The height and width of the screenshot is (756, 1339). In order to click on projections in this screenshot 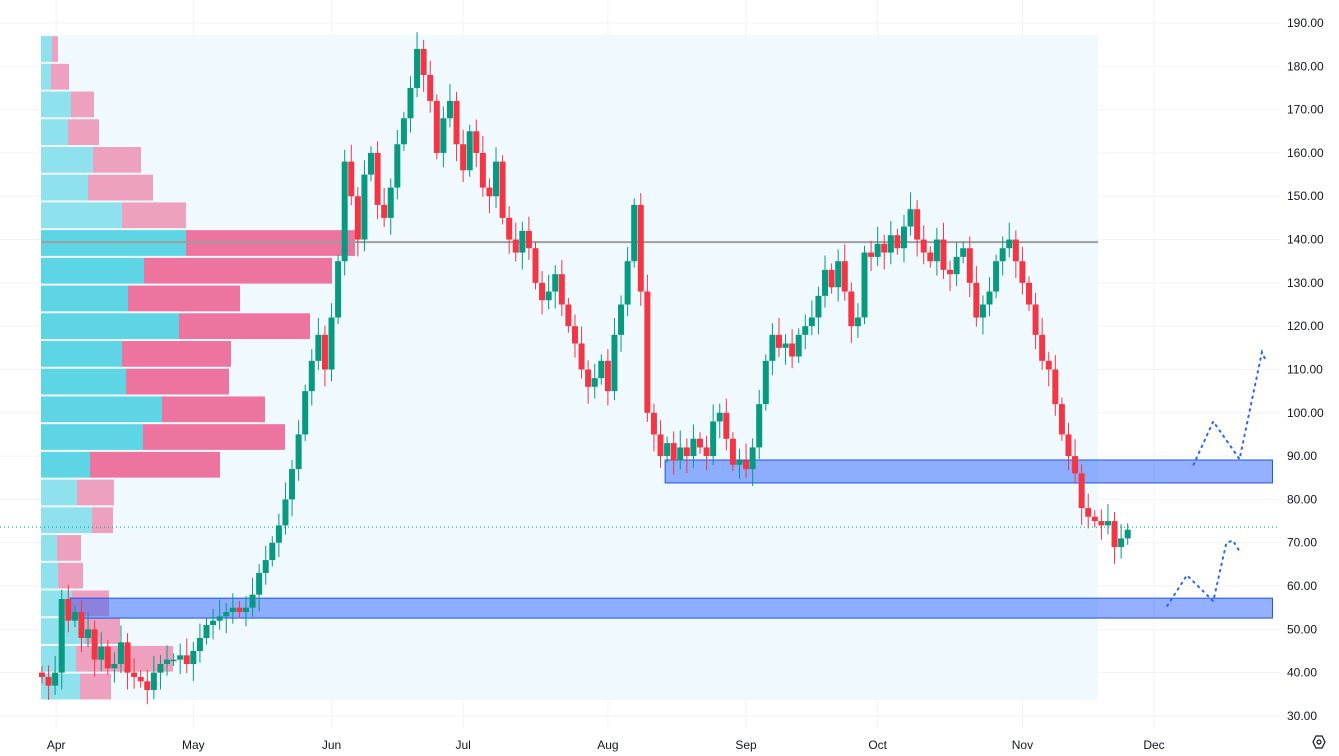, I will do `click(1216, 477)`.